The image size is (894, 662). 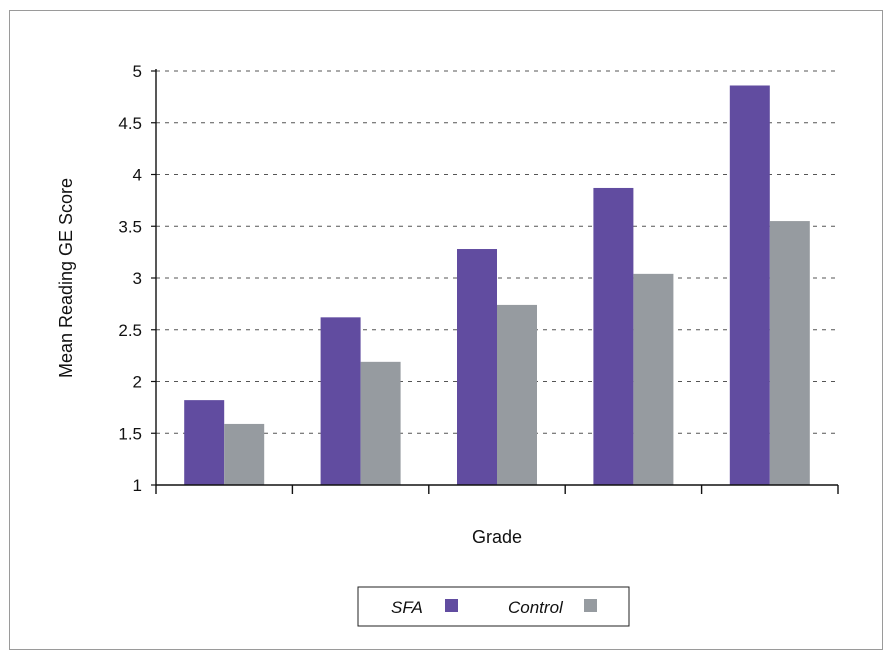 I want to click on y-tick-label: 4.5, so click(x=130, y=123).